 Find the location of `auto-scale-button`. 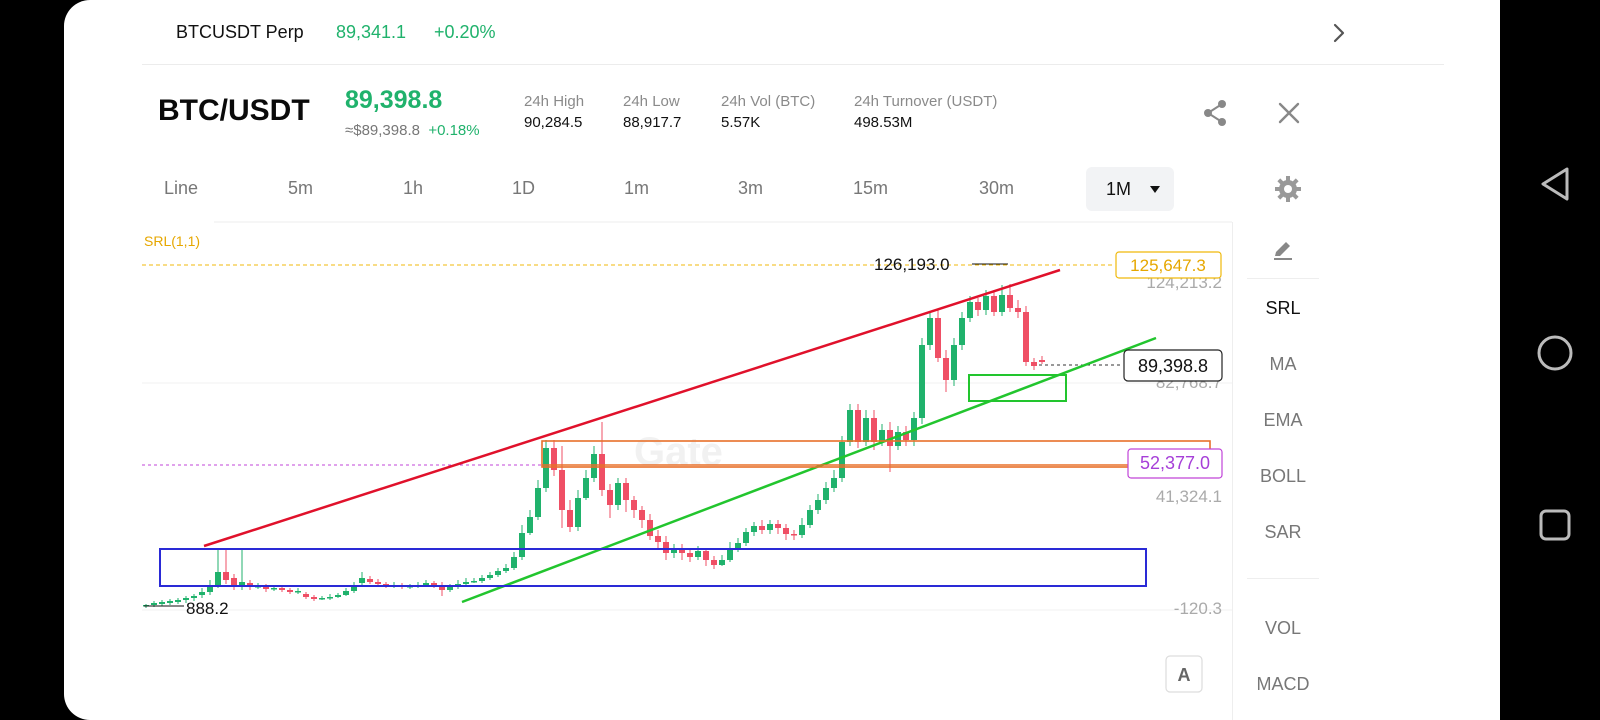

auto-scale-button is located at coordinates (1184, 674).